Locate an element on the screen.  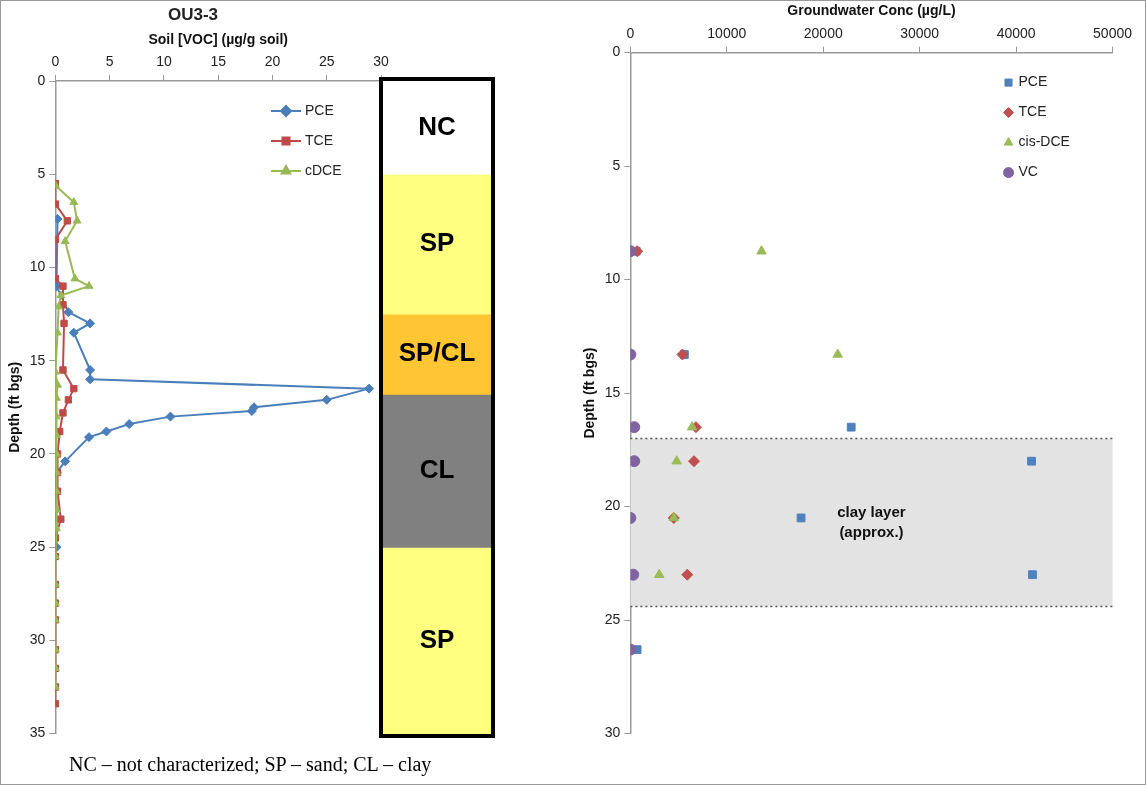
x-tick-label: 10000 is located at coordinates (727, 33).